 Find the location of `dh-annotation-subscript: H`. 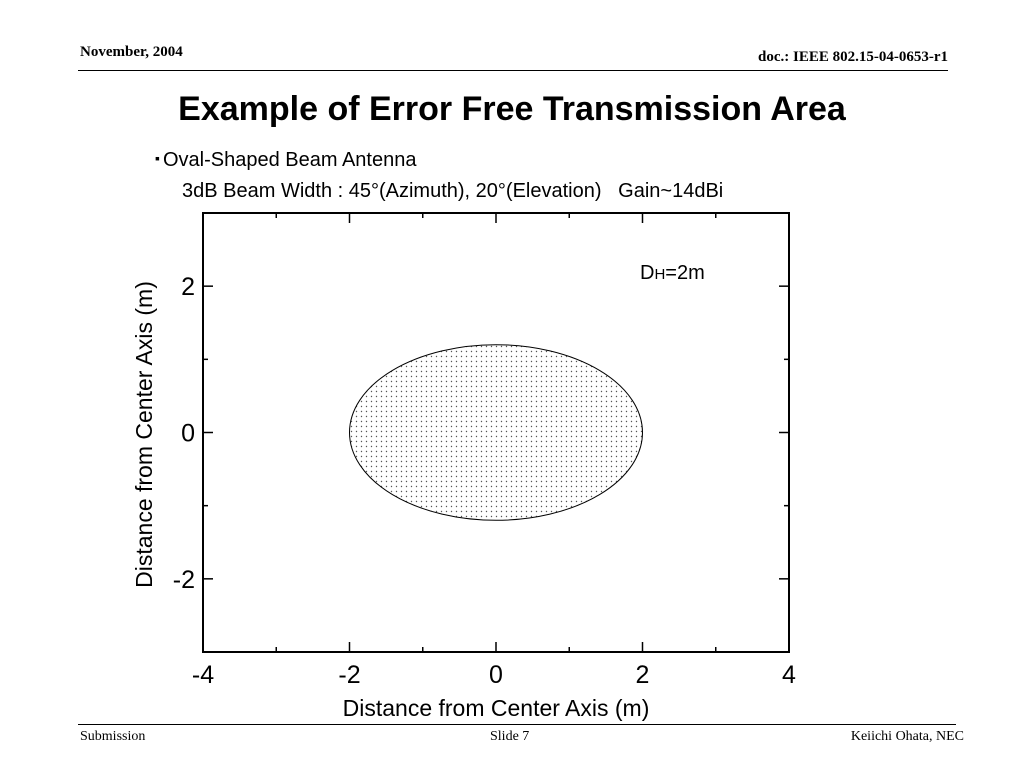

dh-annotation-subscript: H is located at coordinates (659, 274).